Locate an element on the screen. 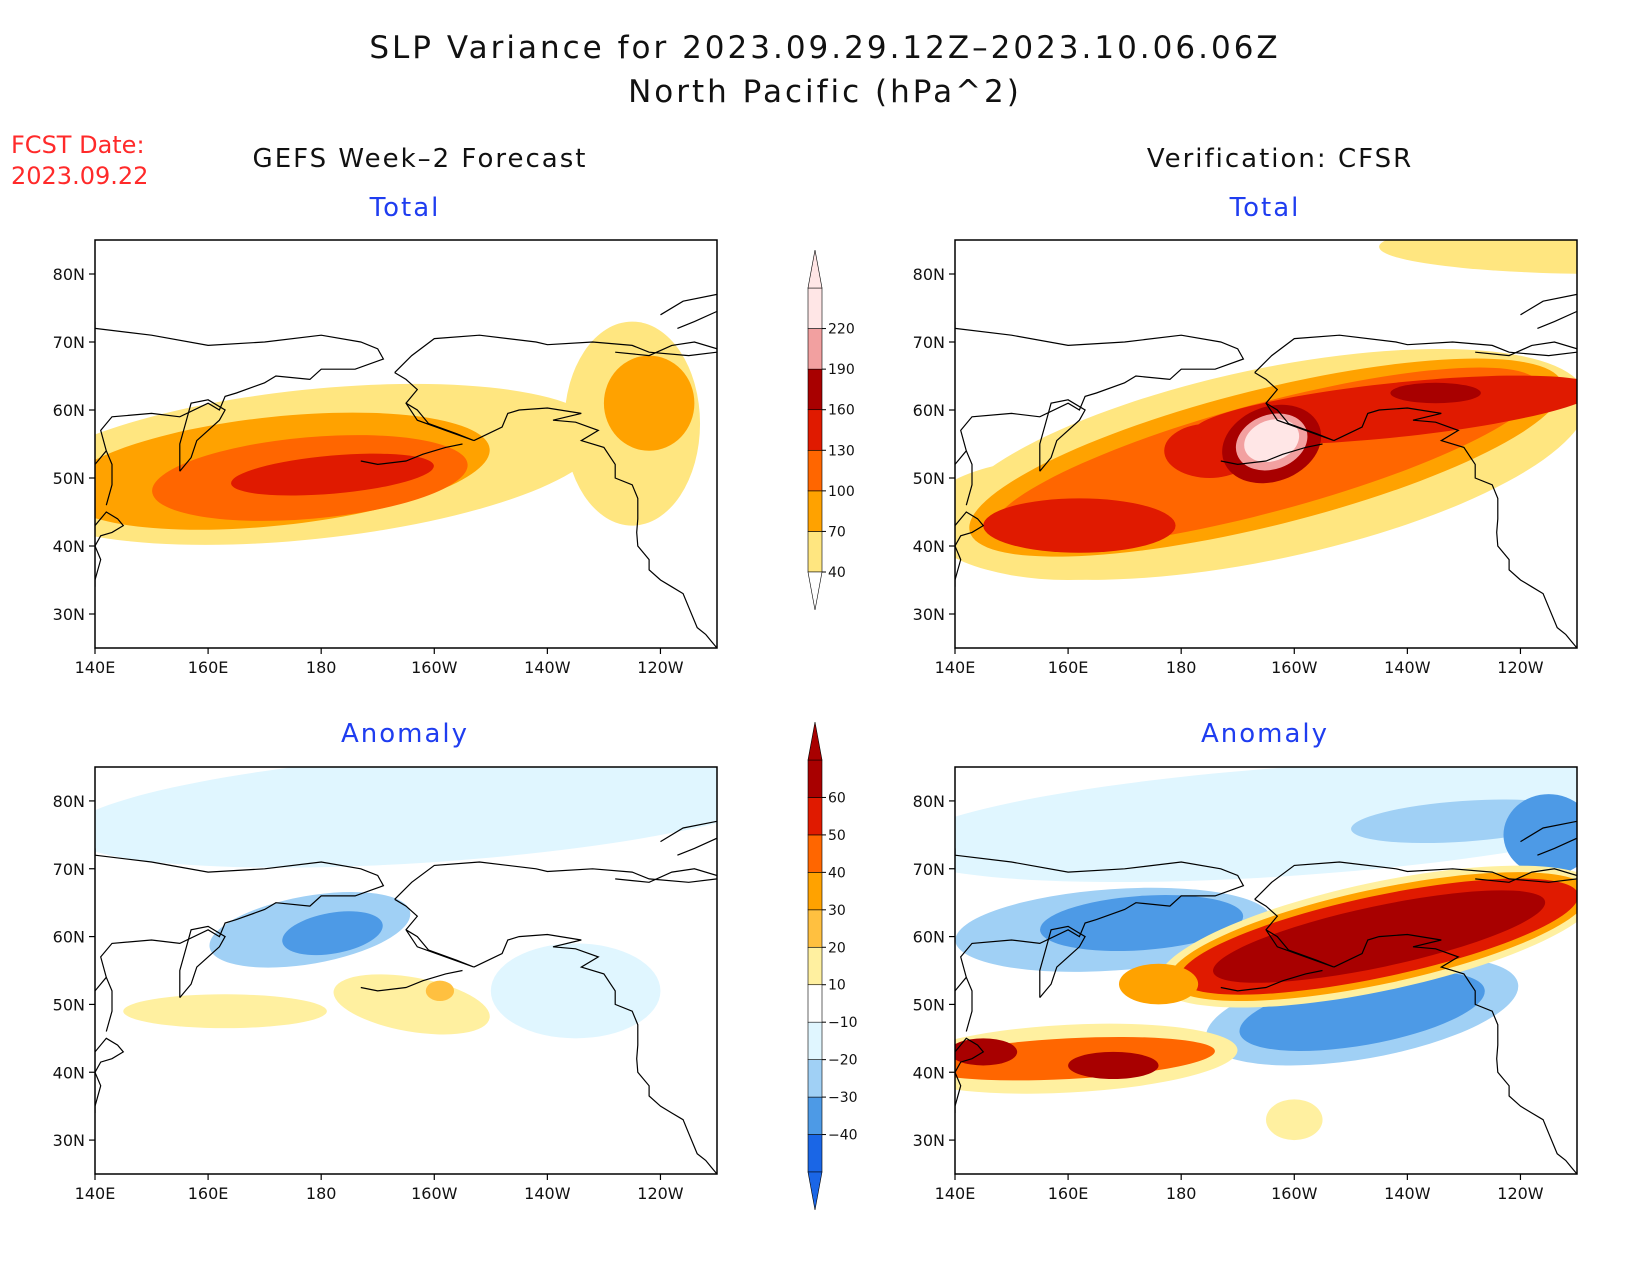 This screenshot has width=1650, height=1275. panel-forecast-total is located at coordinates (406, 444).